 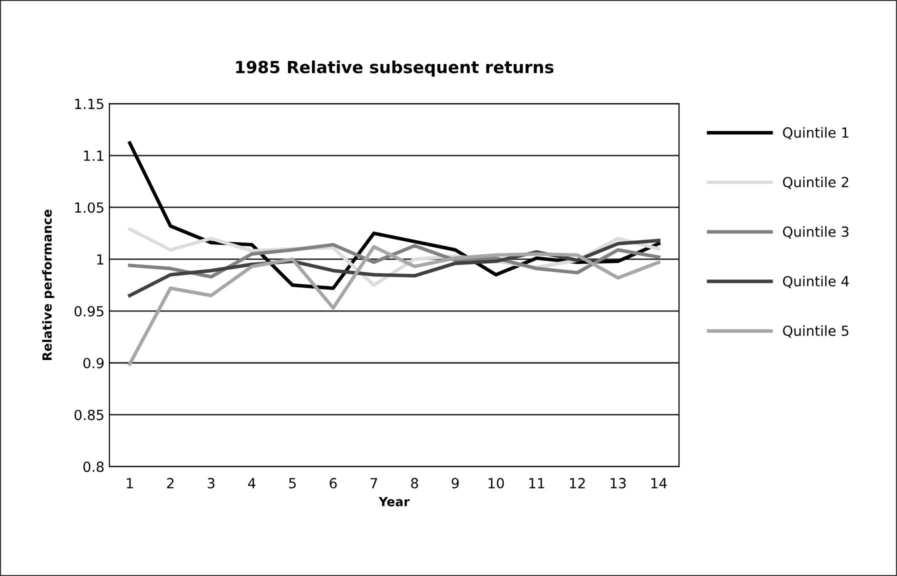 What do you see at coordinates (815, 182) in the screenshot?
I see `legend-label: Quintile 2` at bounding box center [815, 182].